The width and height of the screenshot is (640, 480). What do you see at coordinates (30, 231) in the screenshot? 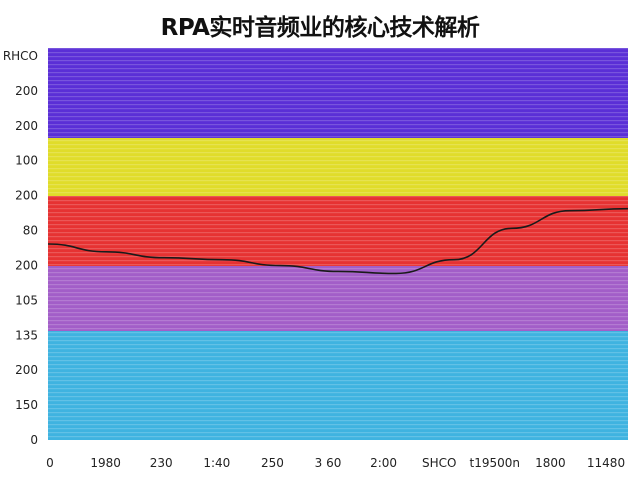
I see `y-tick-label: 80` at bounding box center [30, 231].